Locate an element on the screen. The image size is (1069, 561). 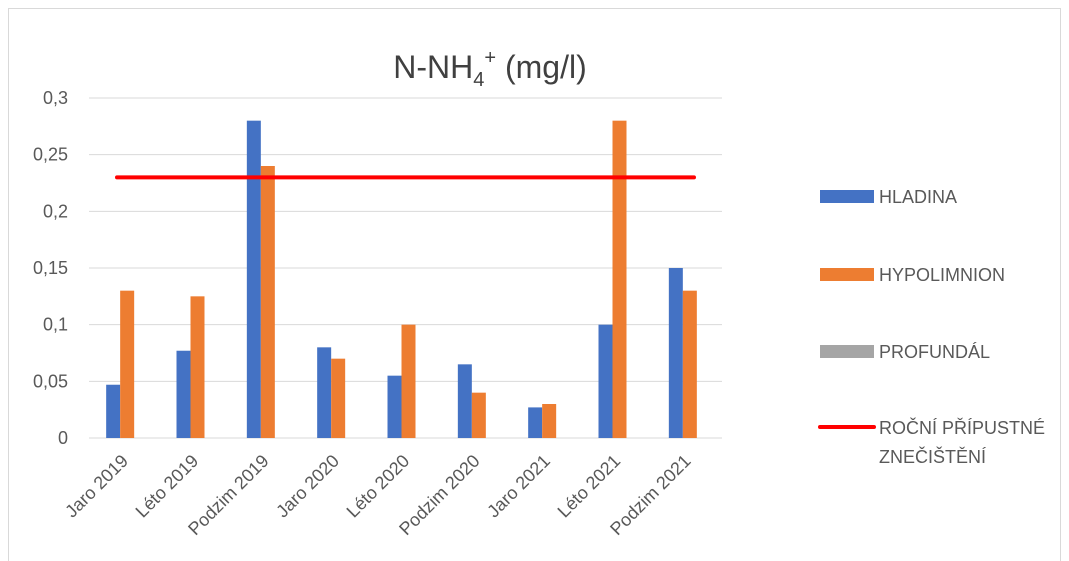
legend-label: ZNEČIŠTĚNÍ is located at coordinates (932, 456).